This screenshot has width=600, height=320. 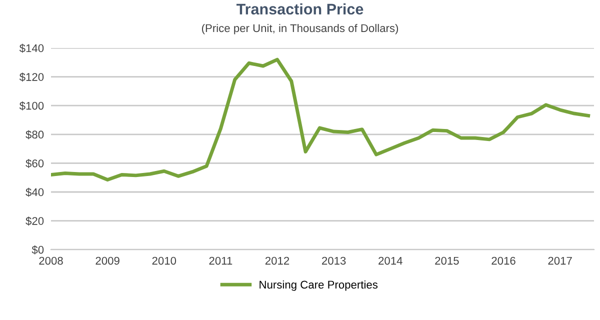 I want to click on y-tick-label: $0, so click(x=38, y=249).